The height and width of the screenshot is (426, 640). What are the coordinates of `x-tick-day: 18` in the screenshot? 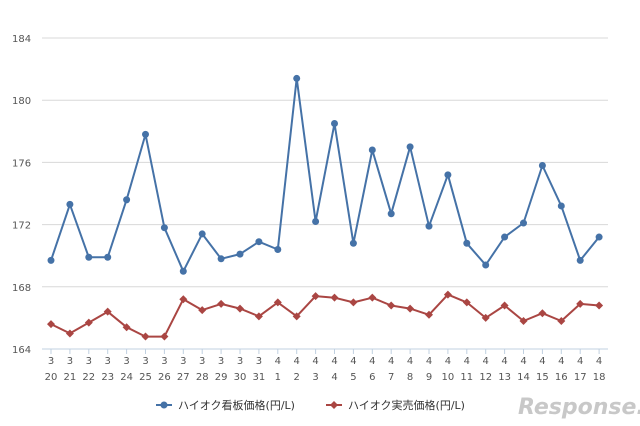 It's located at (599, 377).